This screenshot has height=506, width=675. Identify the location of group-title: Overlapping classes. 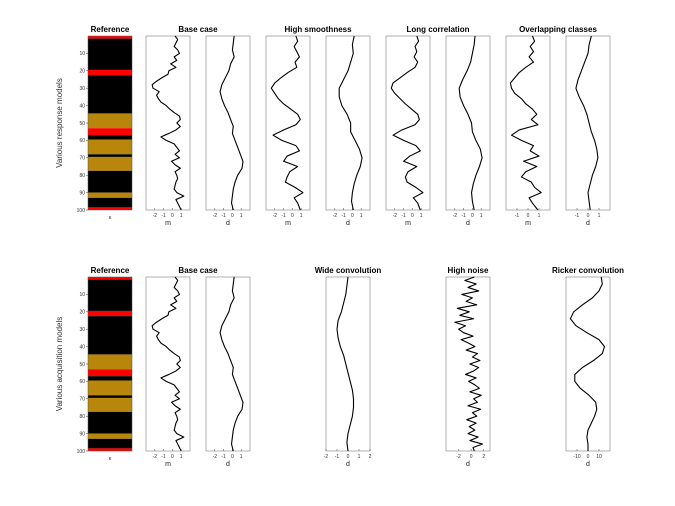
(558, 29).